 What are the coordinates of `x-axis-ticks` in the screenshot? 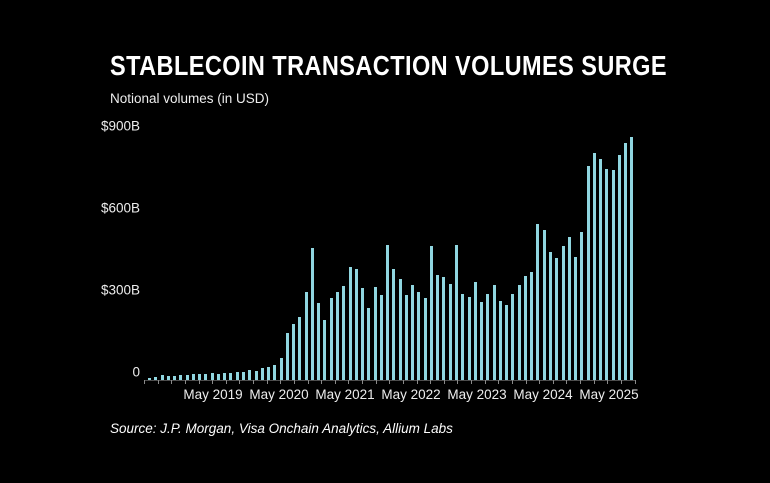 It's located at (390, 382).